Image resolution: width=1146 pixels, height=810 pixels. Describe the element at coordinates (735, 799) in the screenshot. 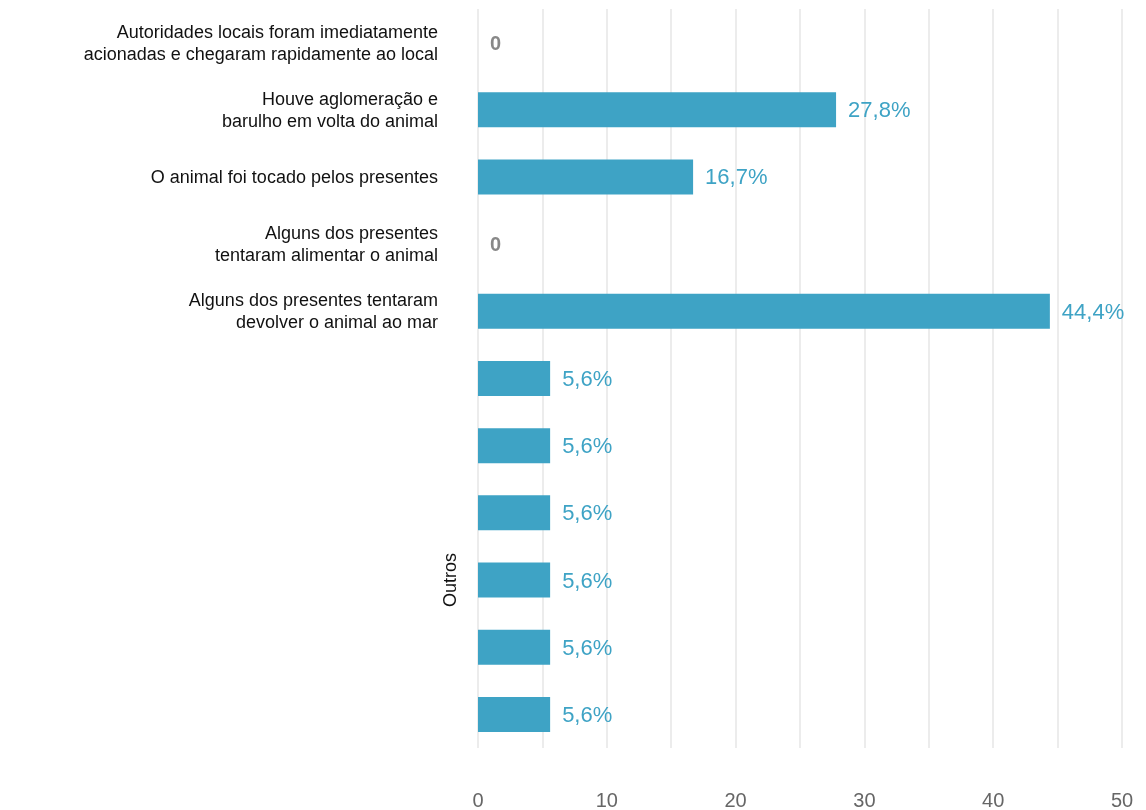

I see `x-tick-label: 20` at that location.